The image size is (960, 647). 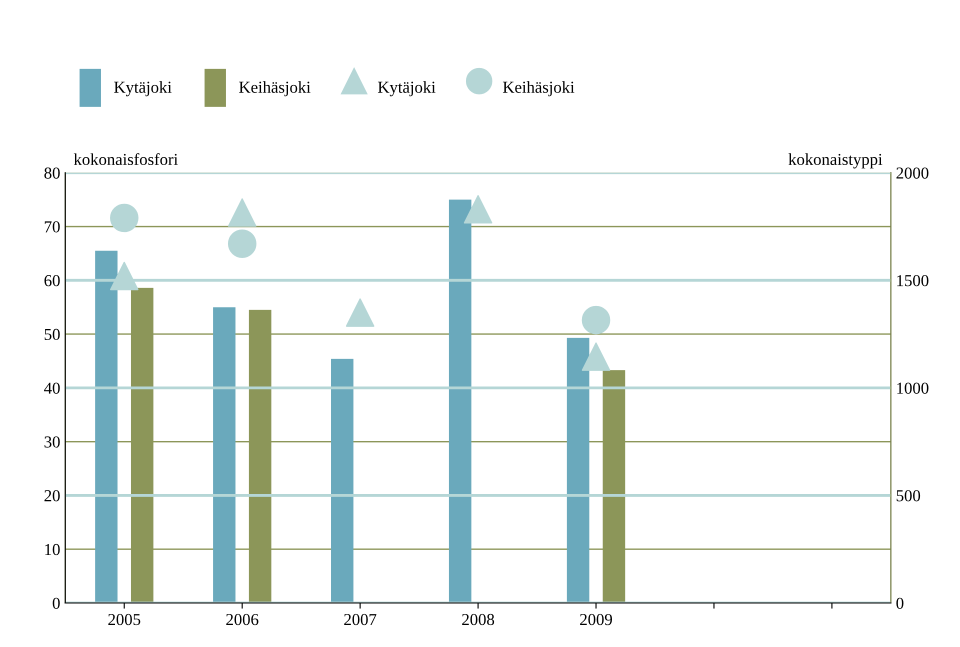 I want to click on y2-tick-label: 500, so click(x=908, y=496).